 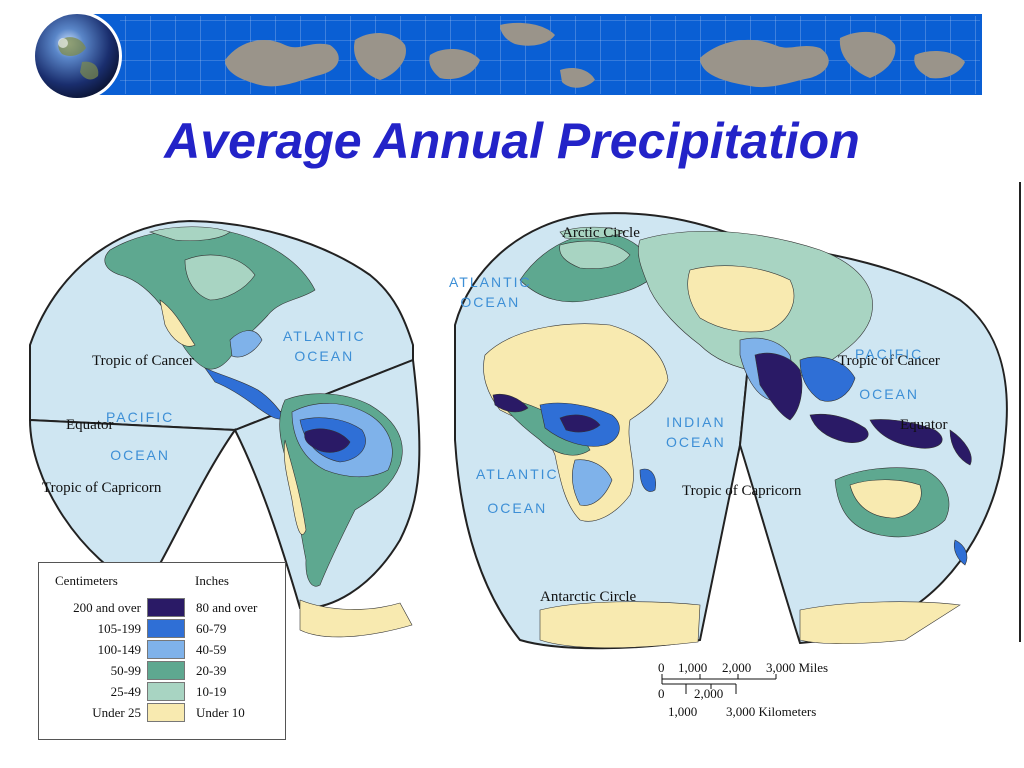 What do you see at coordinates (143, 361) in the screenshot?
I see `label-tropic-of-cancer-west: Tropic of Cancer` at bounding box center [143, 361].